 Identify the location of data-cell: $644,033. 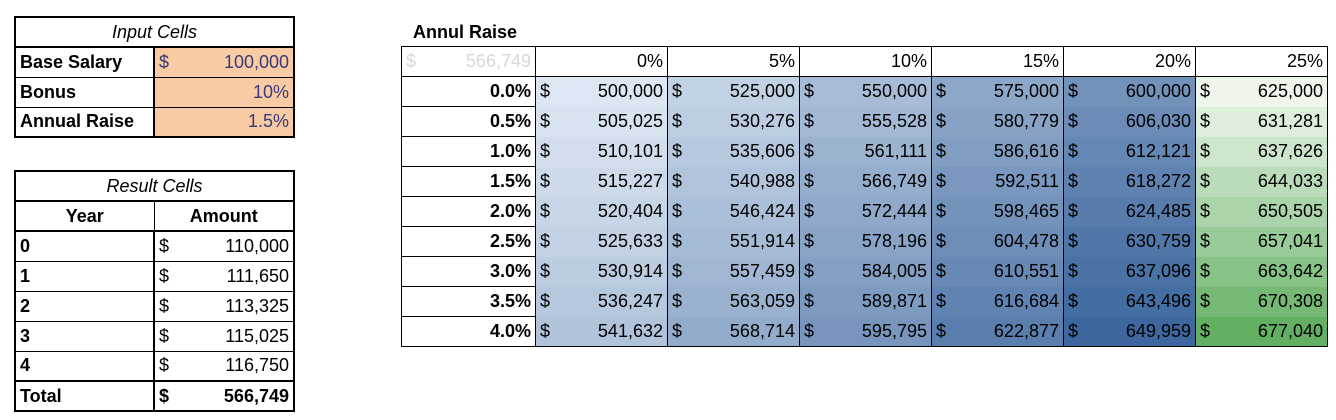
(1261, 181).